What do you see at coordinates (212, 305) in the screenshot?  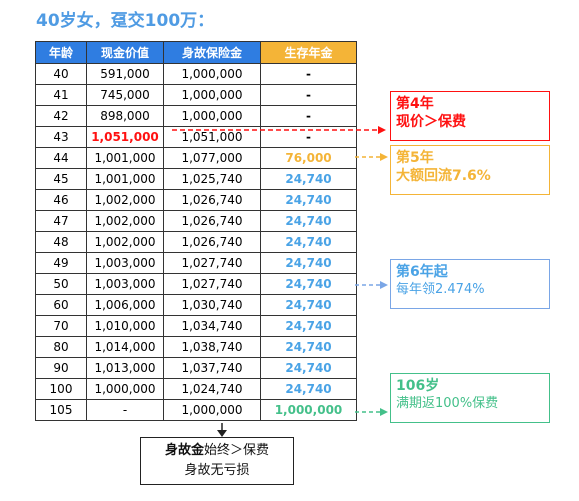 I see `cell-death-benefit: 1,030,740` at bounding box center [212, 305].